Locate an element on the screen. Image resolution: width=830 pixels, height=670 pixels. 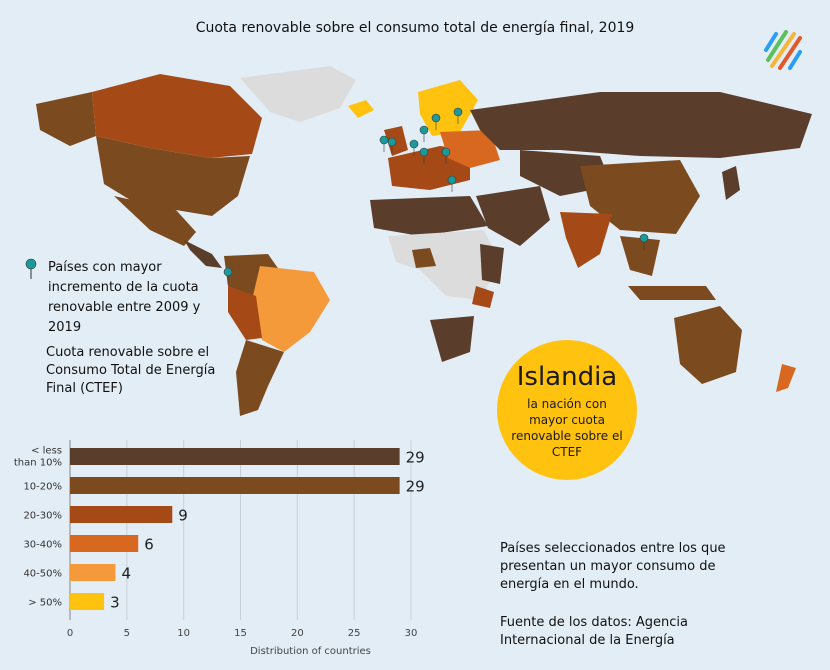
category-label: 40-50% is located at coordinates (42, 574).